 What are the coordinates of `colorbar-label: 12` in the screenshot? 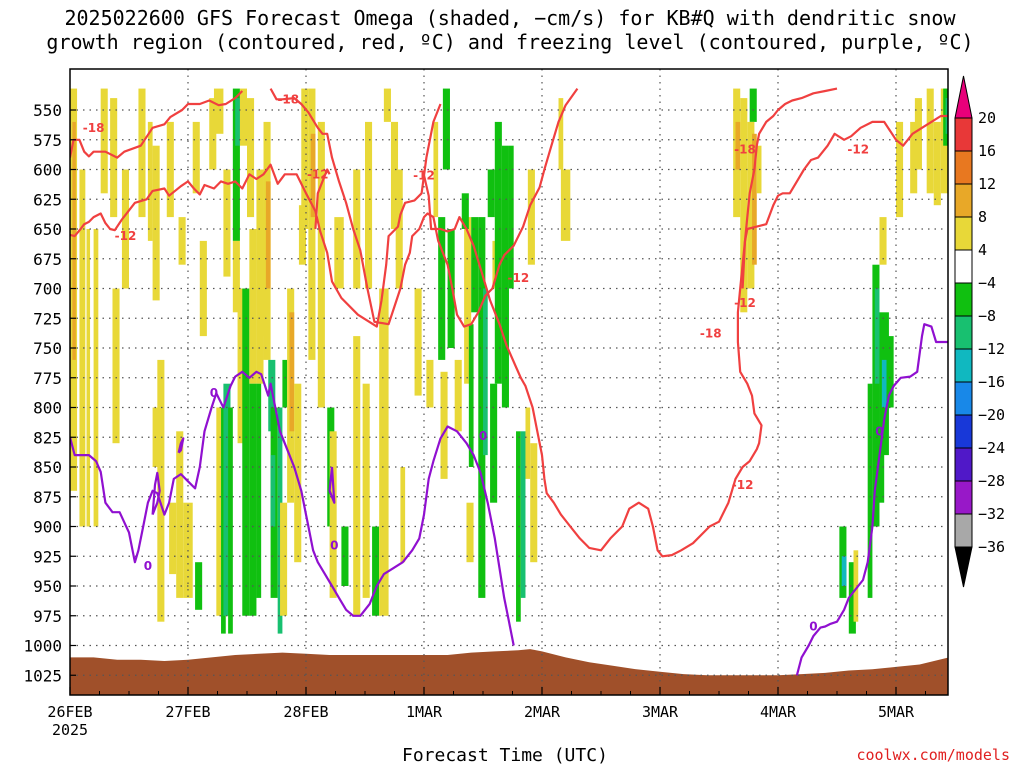 It's located at (987, 184).